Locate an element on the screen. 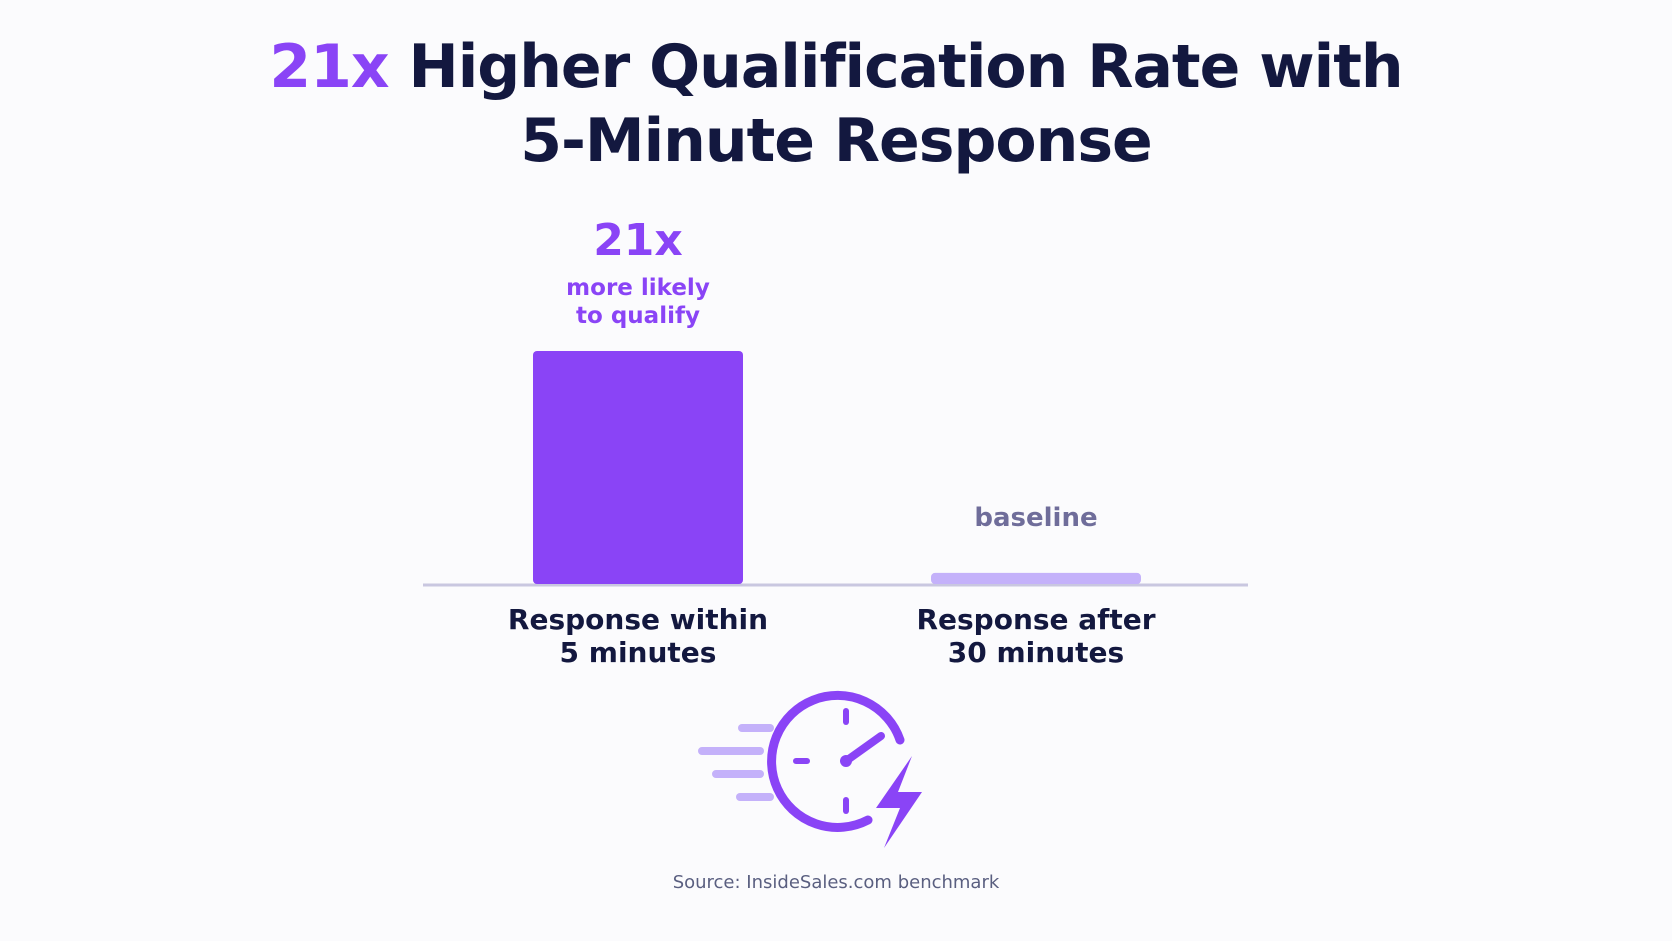  clock-icon is located at coordinates (810, 769).